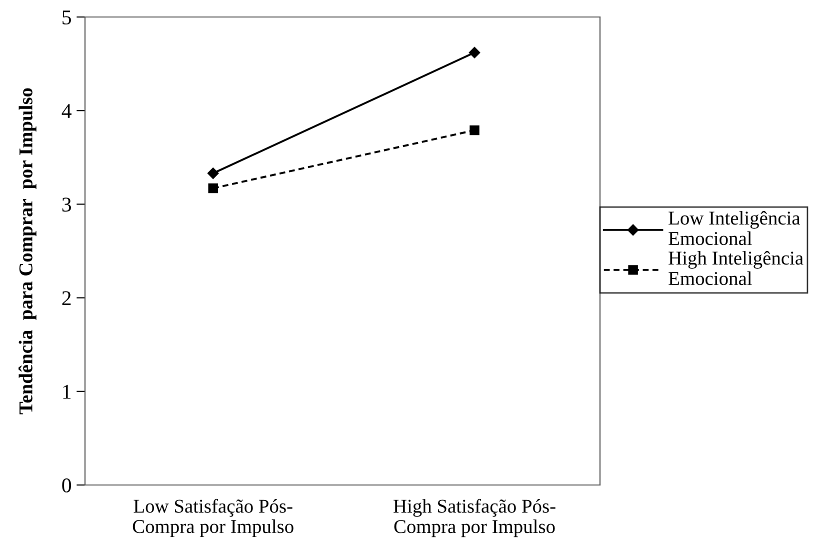 Image resolution: width=820 pixels, height=548 pixels. Describe the element at coordinates (66, 17) in the screenshot. I see `y-tick-label: 5` at that location.